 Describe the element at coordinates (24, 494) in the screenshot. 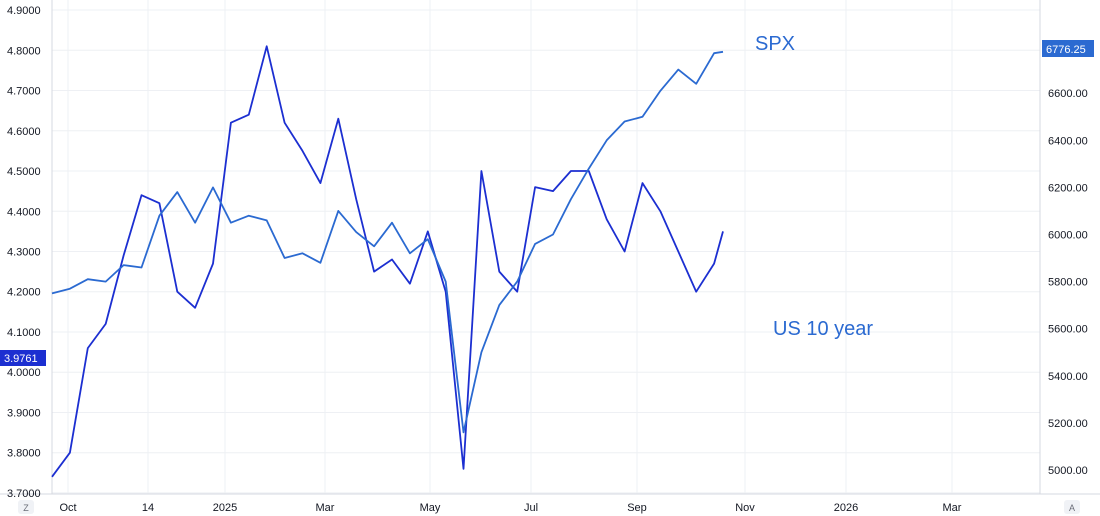

I see `left-tick-label: 3.7000` at that location.